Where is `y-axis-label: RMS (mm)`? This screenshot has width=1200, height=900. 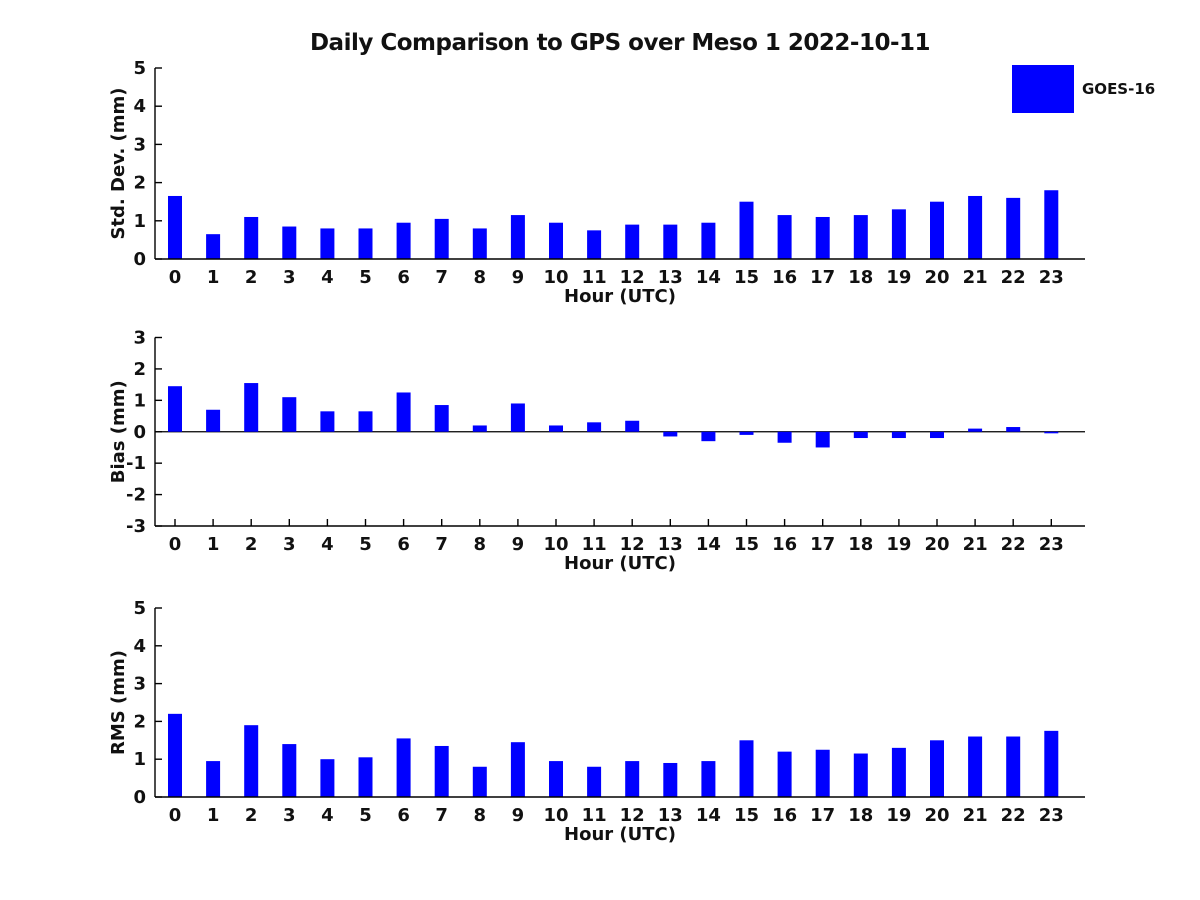
y-axis-label: RMS (mm) is located at coordinates (118, 702).